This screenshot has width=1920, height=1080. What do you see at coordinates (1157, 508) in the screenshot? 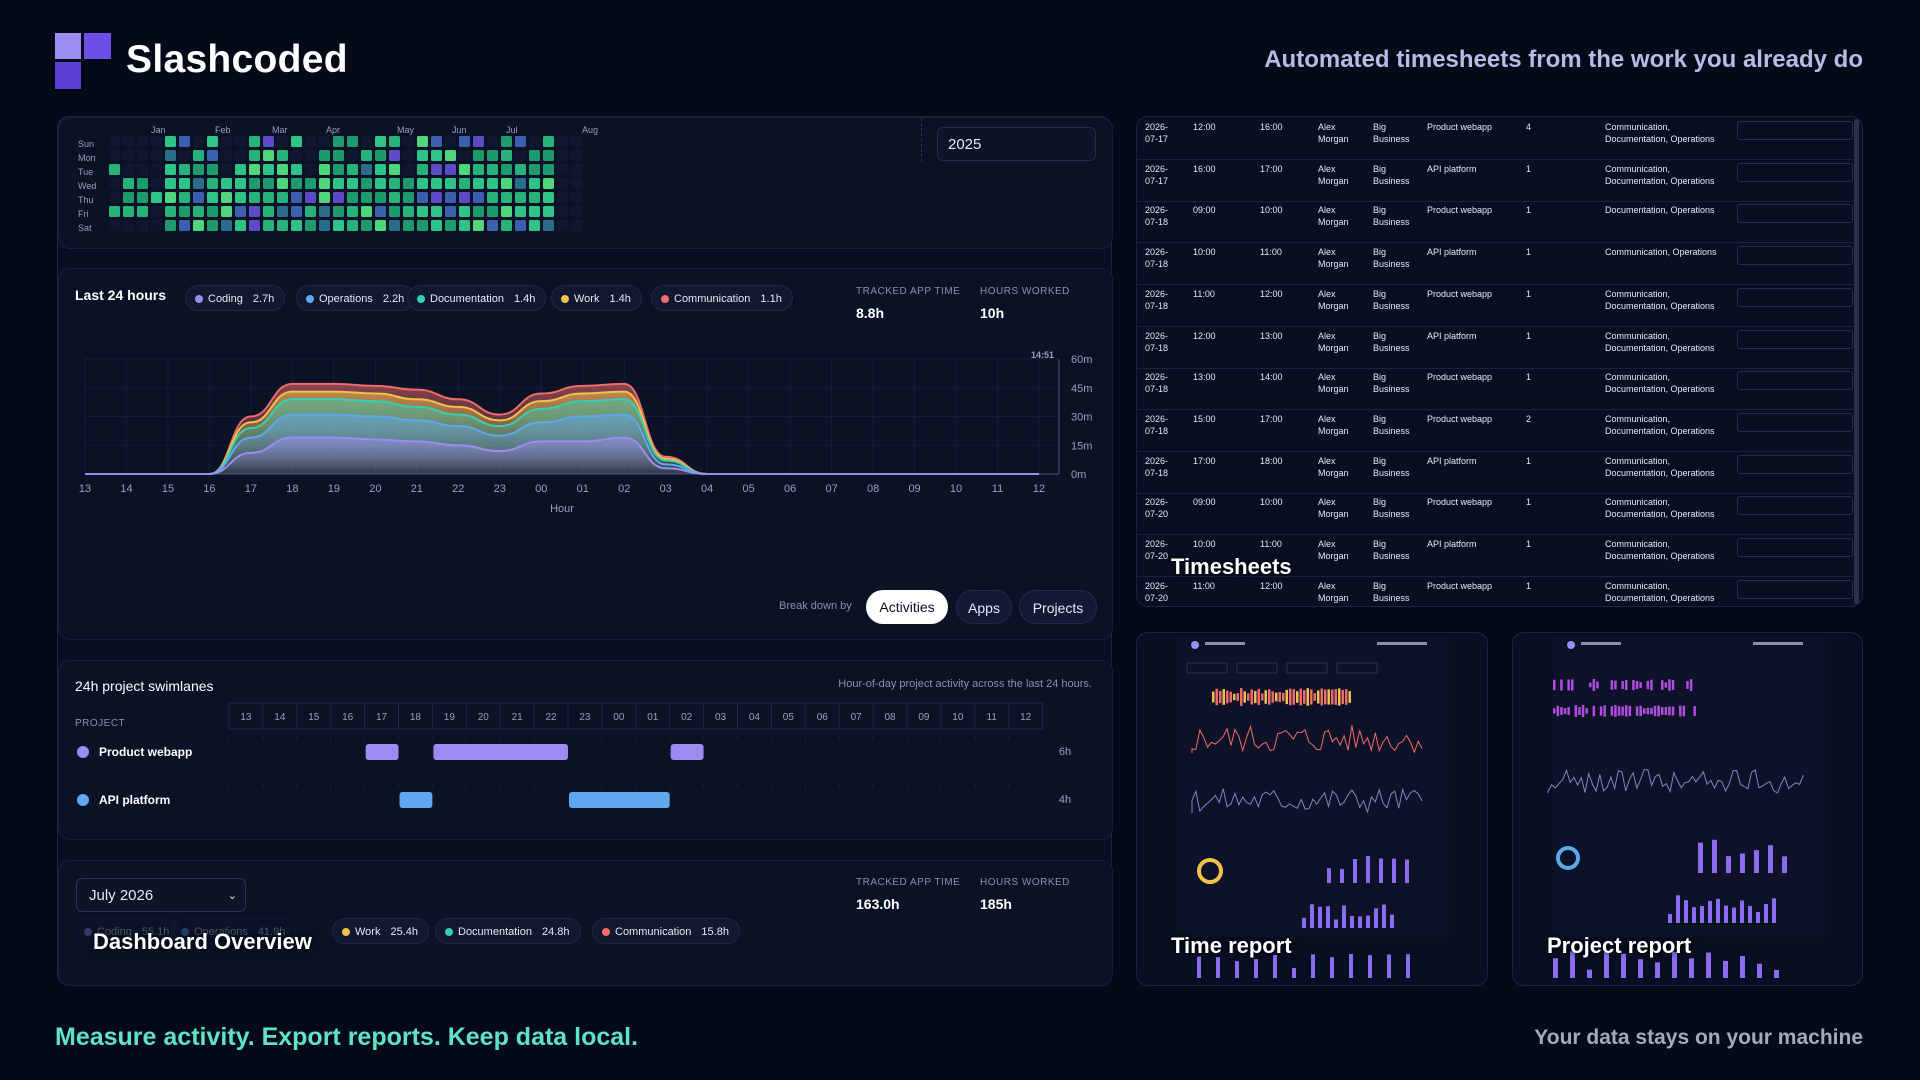
I see `timesheet-date: 2026-07-20` at bounding box center [1157, 508].